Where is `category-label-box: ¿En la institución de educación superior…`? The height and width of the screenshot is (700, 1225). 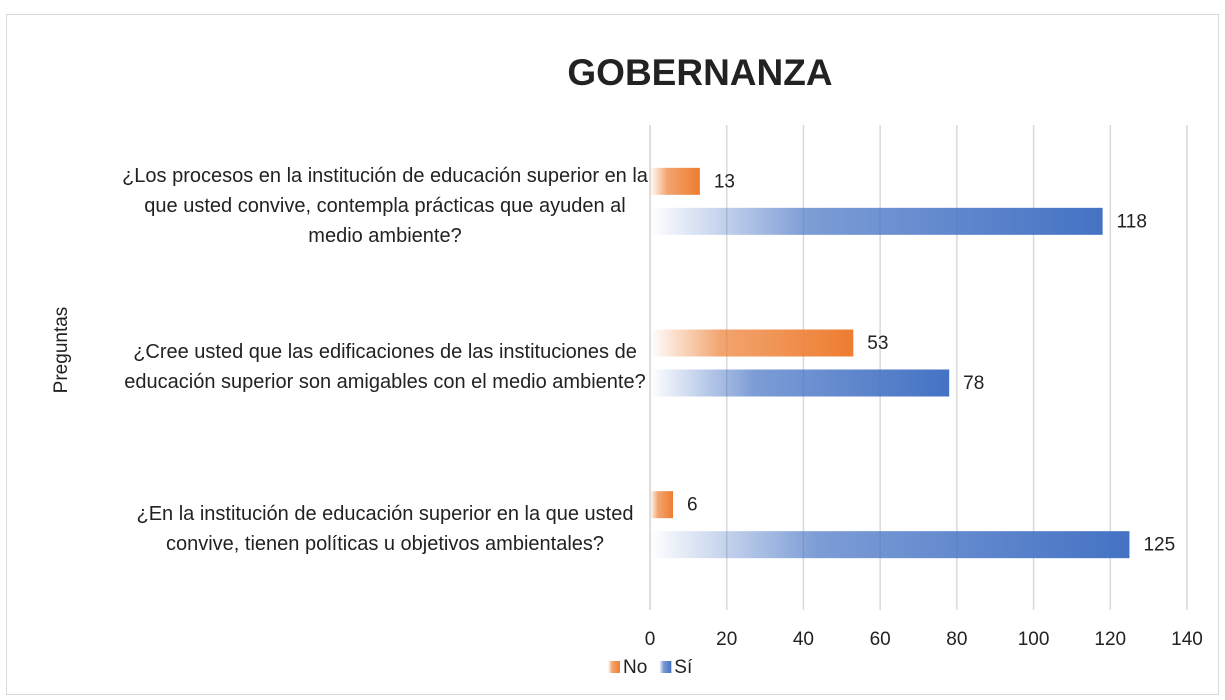 category-label-box: ¿En la institución de educación superior… is located at coordinates (385, 529).